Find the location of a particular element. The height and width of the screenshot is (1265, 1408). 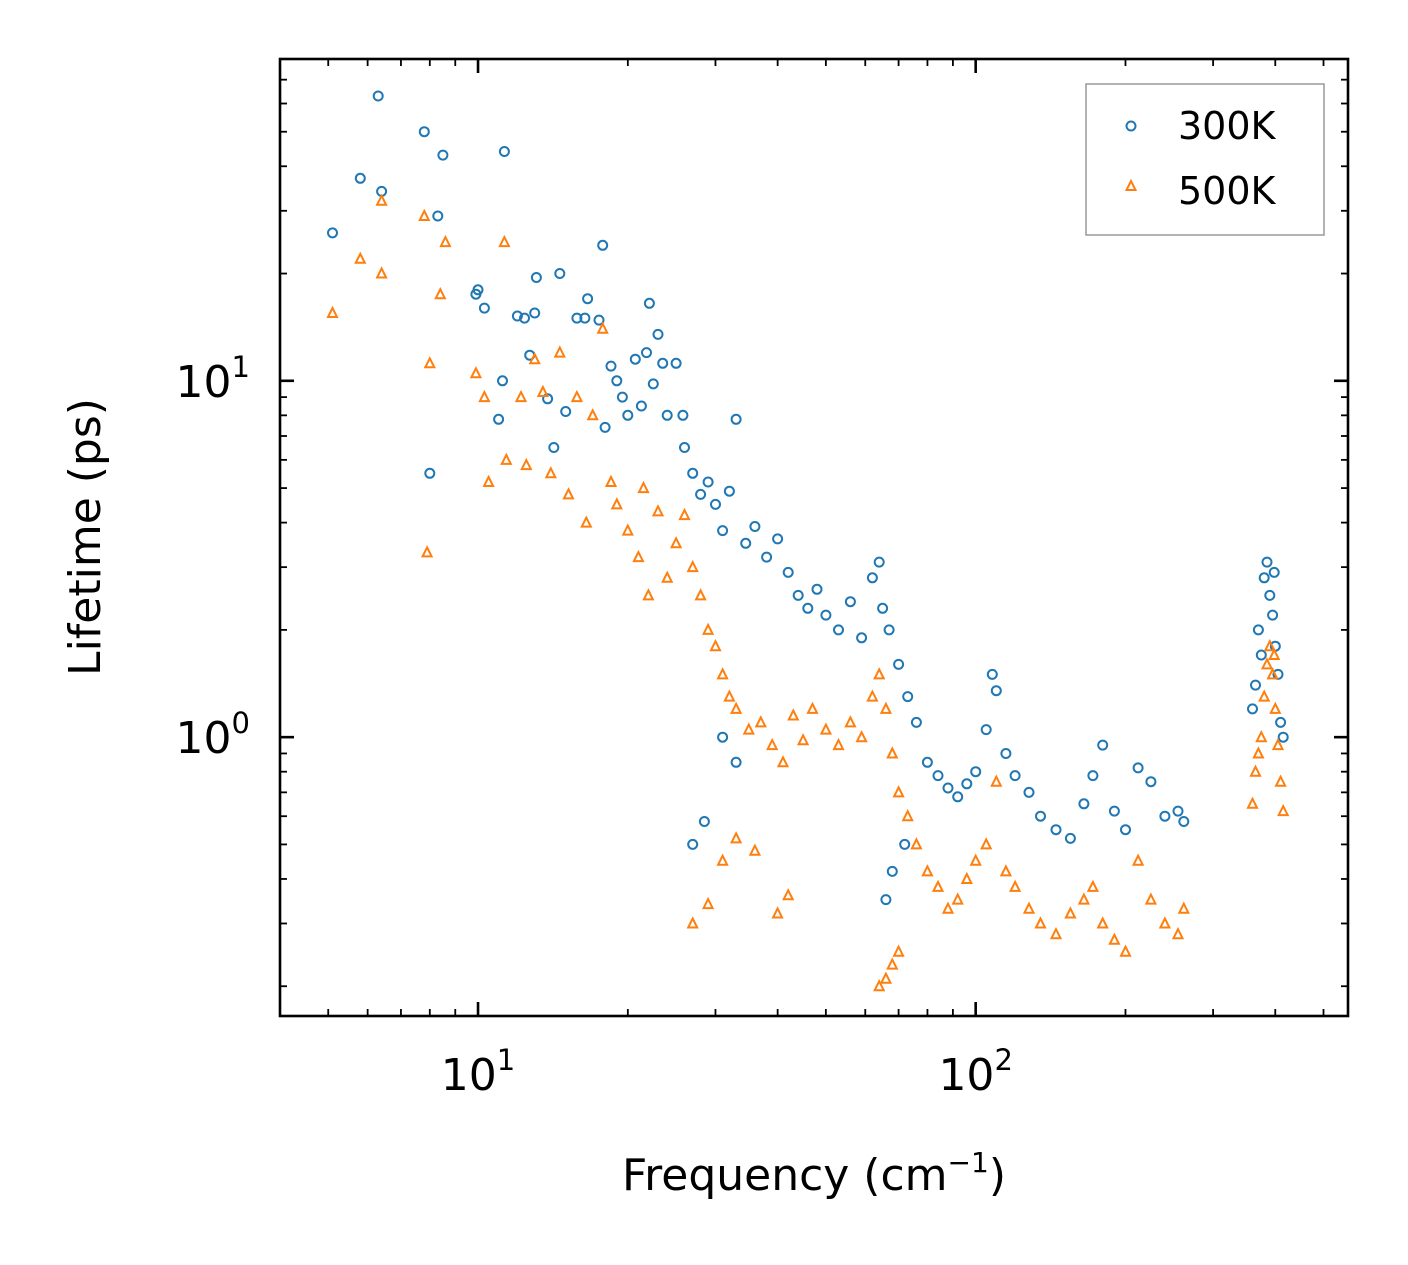

legend-marker-500k is located at coordinates (1131, 184).